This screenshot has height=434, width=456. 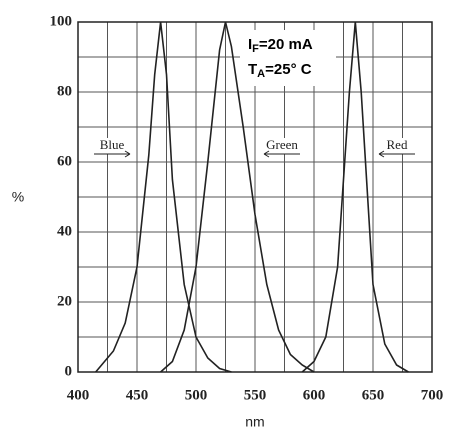 I want to click on x-tick-label: 400, so click(x=78, y=395).